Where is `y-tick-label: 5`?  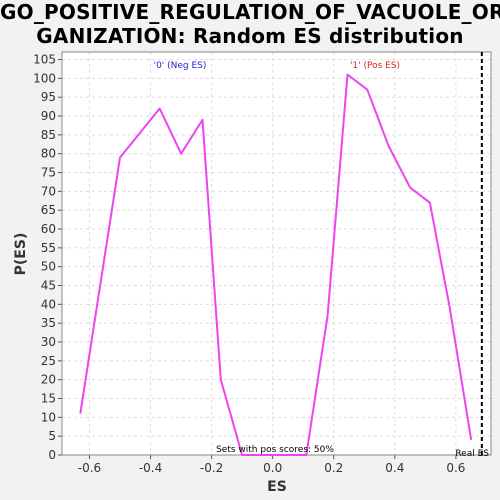 y-tick-label: 5 is located at coordinates (52, 436).